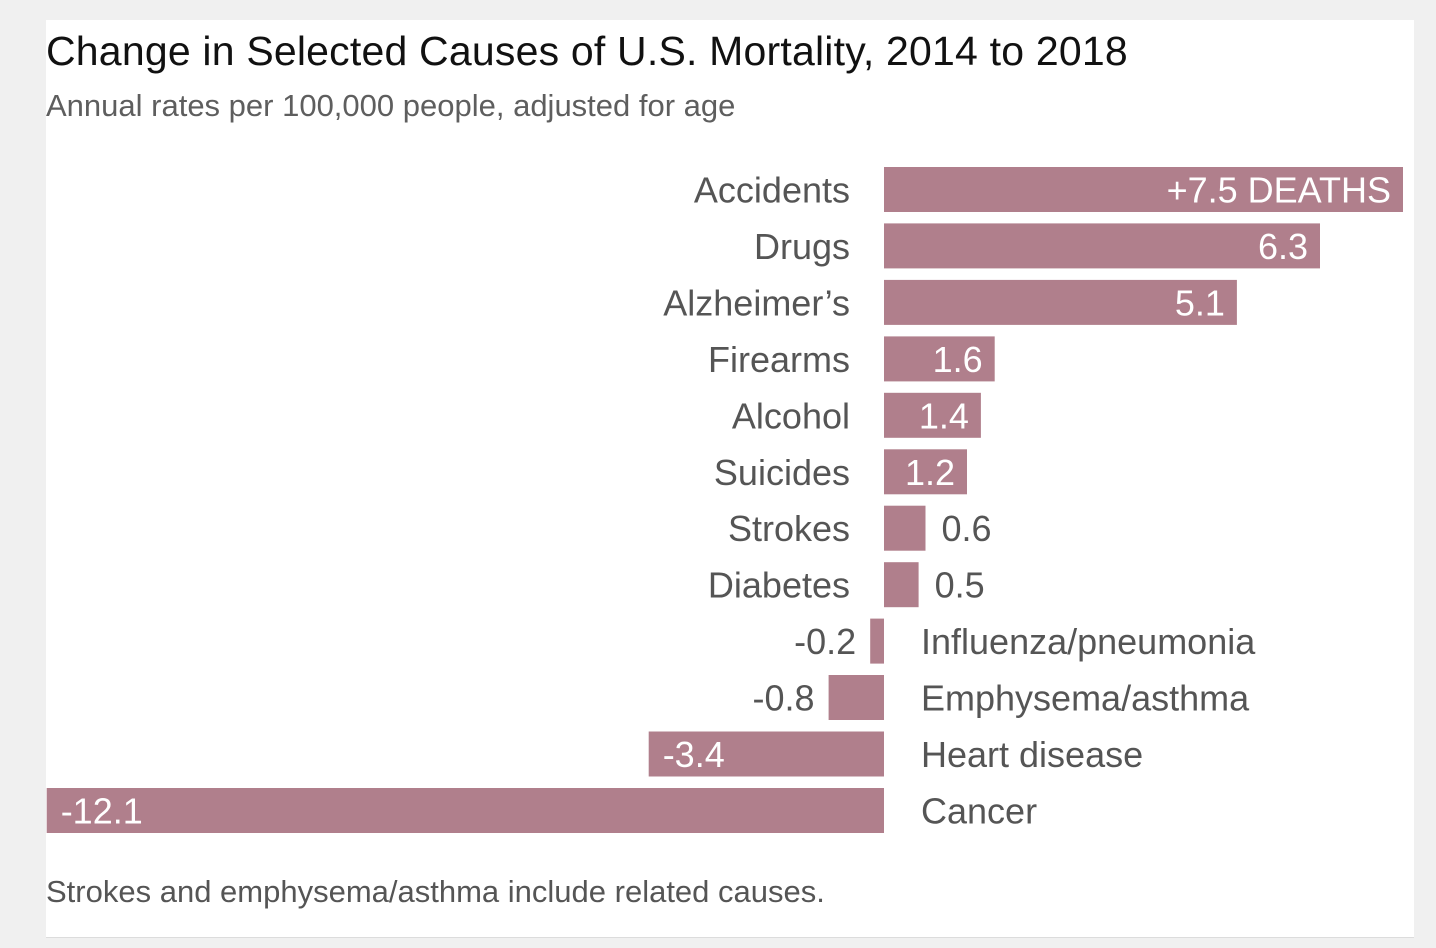 This screenshot has width=1436, height=948. What do you see at coordinates (1143, 189) in the screenshot?
I see `bar-accidents` at bounding box center [1143, 189].